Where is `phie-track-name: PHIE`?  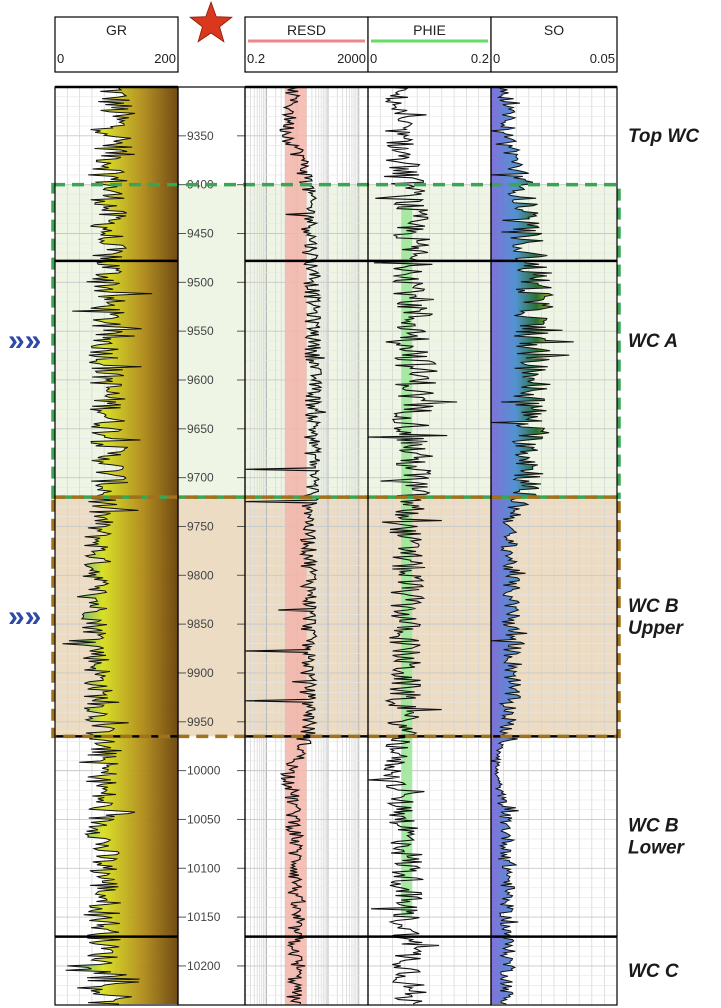 phie-track-name: PHIE is located at coordinates (429, 30).